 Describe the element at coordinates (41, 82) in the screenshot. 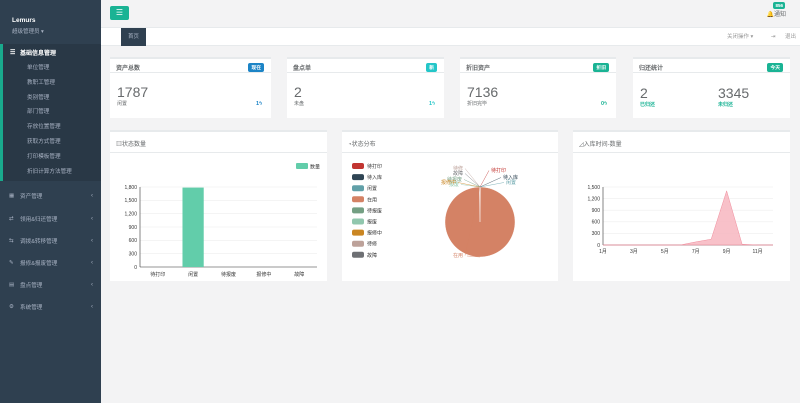

I see `sidebar-item-staff: 教职工管理` at that location.